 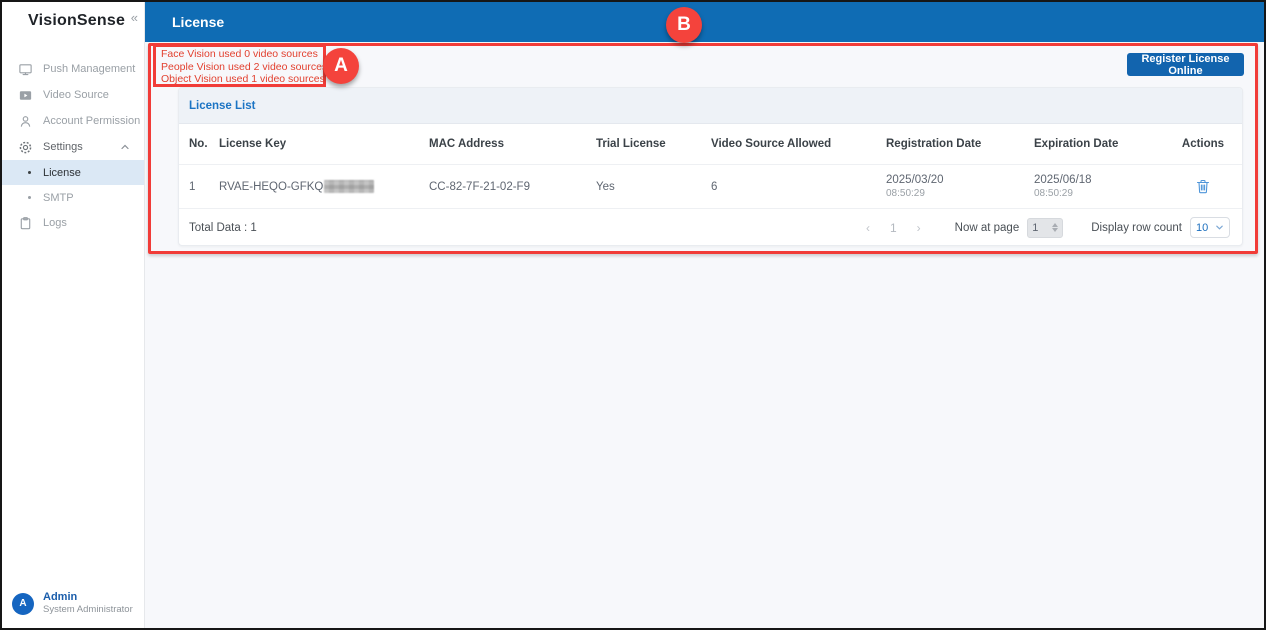 I want to click on user-name: Admin, so click(x=60, y=597).